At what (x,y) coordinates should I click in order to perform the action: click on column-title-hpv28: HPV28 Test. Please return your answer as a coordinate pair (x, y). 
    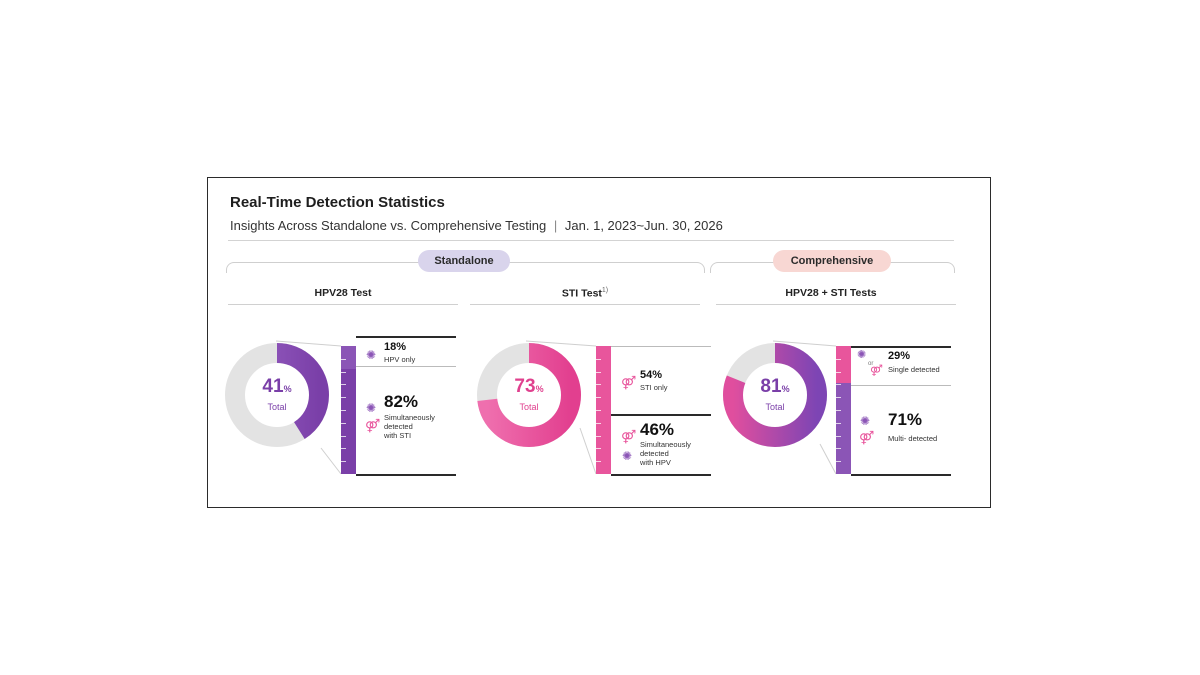
    Looking at the image, I should click on (343, 293).